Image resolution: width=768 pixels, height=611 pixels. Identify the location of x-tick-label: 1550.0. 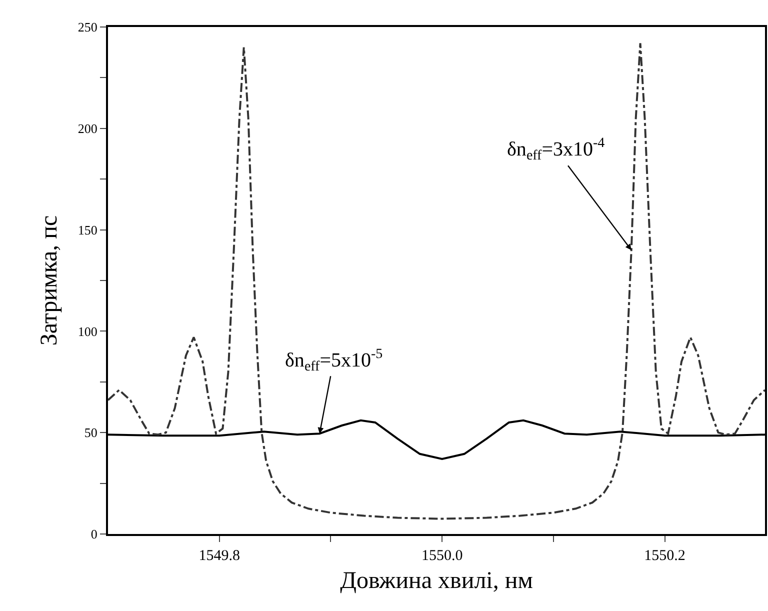
(442, 556).